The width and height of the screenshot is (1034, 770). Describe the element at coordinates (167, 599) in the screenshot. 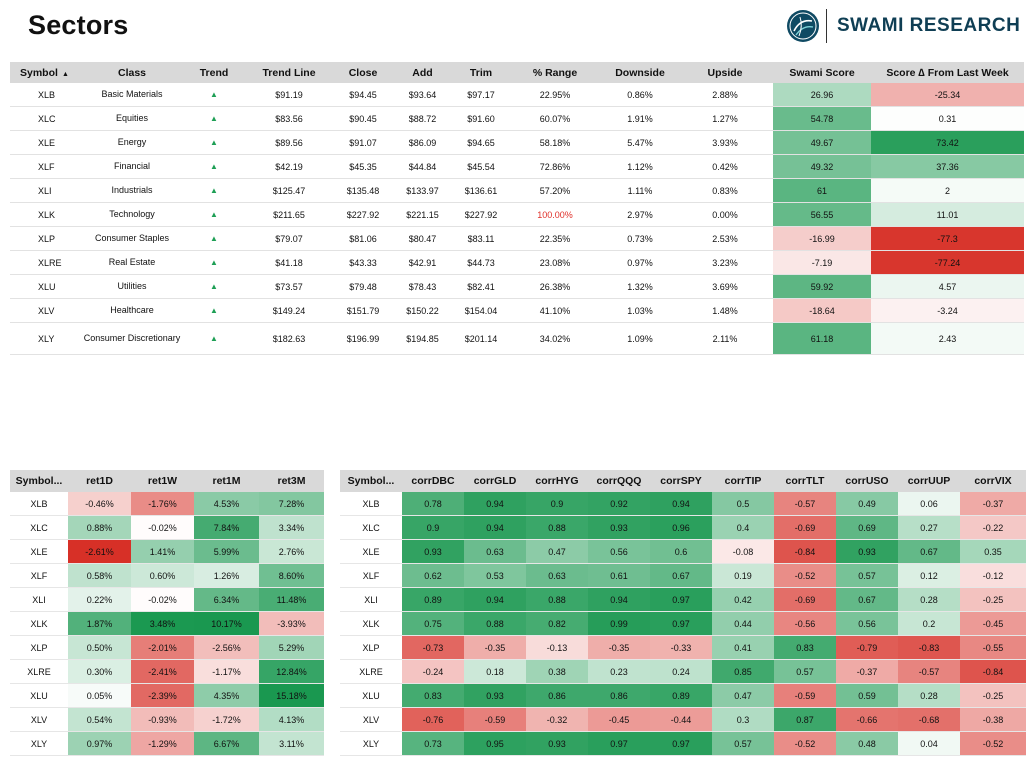

I see `table-row: XLI 0.22% -0.02% 6.34% 11.48%` at that location.